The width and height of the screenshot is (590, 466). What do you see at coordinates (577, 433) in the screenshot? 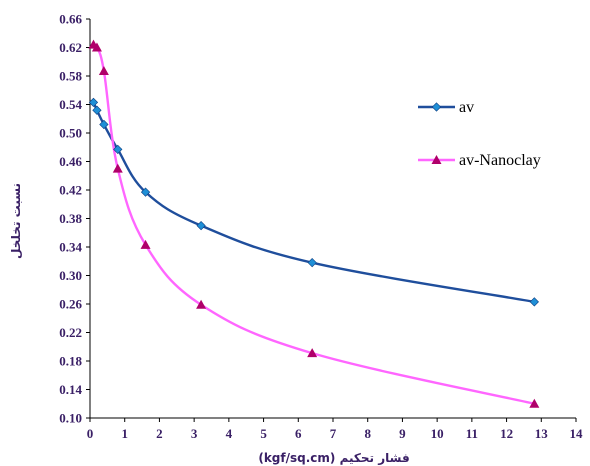
I see `x-tick-label: 14` at bounding box center [577, 433].